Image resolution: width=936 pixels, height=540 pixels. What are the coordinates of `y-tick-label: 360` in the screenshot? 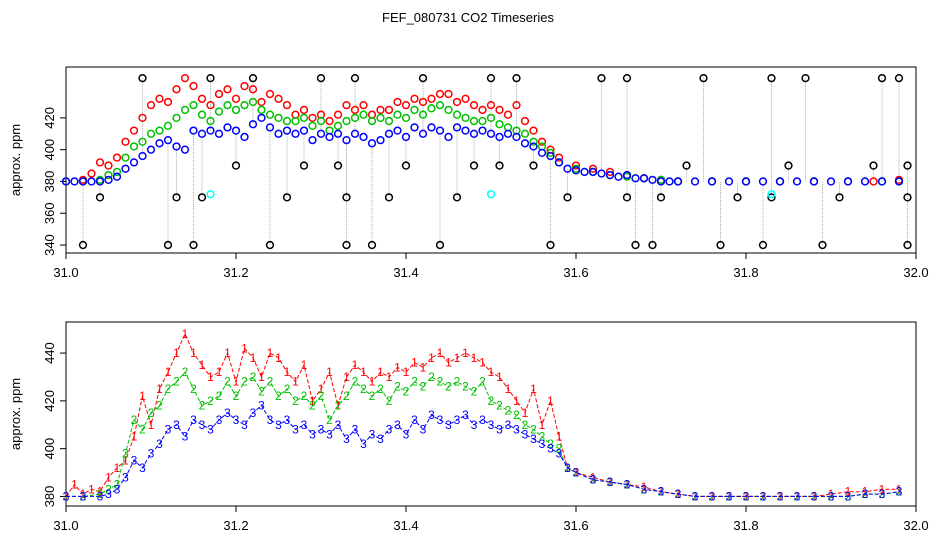 It's located at (49, 213).